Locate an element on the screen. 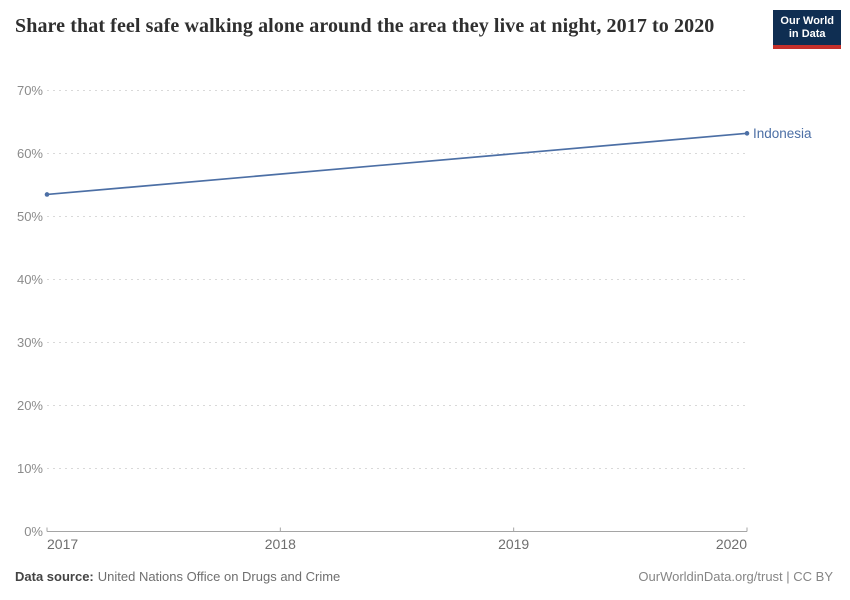 The height and width of the screenshot is (600, 850). y-tick-label: 20% is located at coordinates (30, 405).